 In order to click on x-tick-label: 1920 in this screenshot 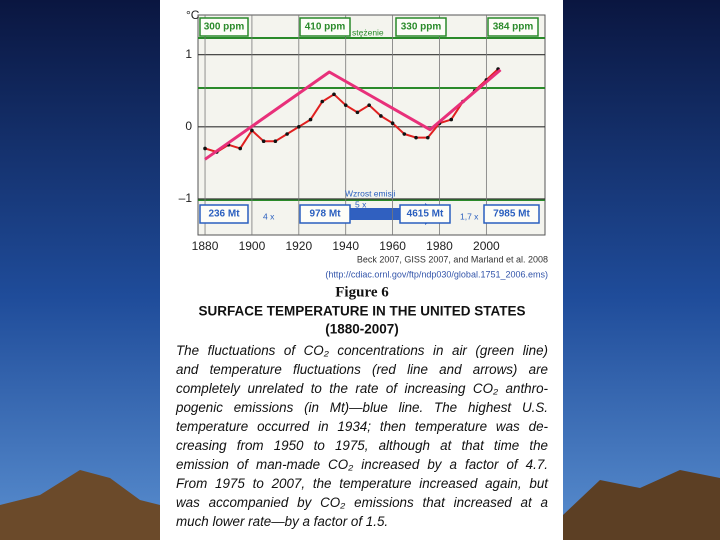, I will do `click(298, 246)`.